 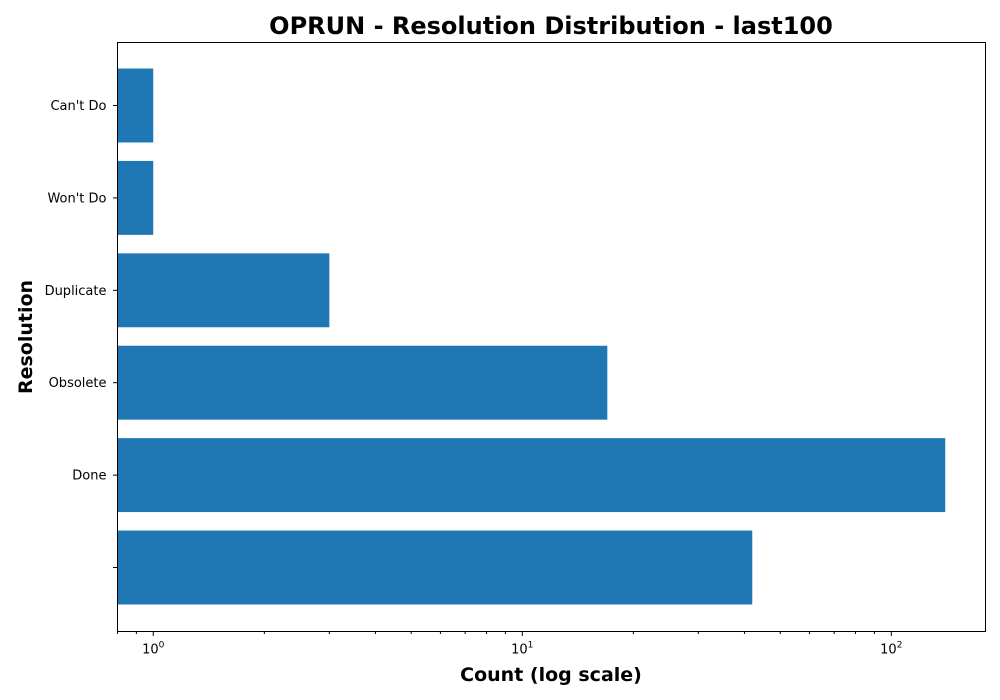 What do you see at coordinates (81, 333) in the screenshot?
I see `y-axis: Done Obsolete Duplicate Won't Do Can't Do` at bounding box center [81, 333].